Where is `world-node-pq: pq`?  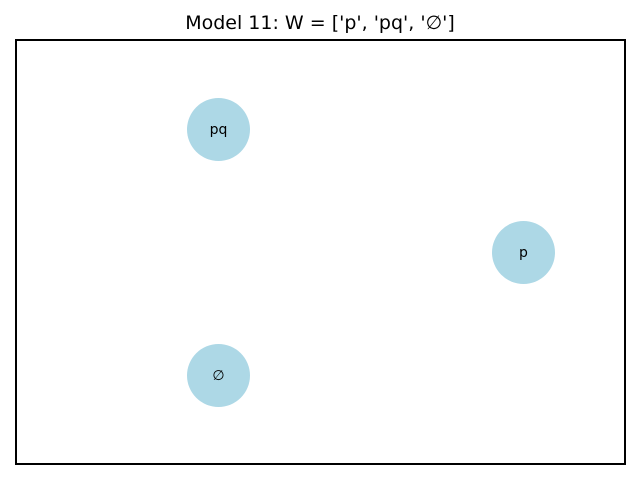
world-node-pq: pq is located at coordinates (218, 129).